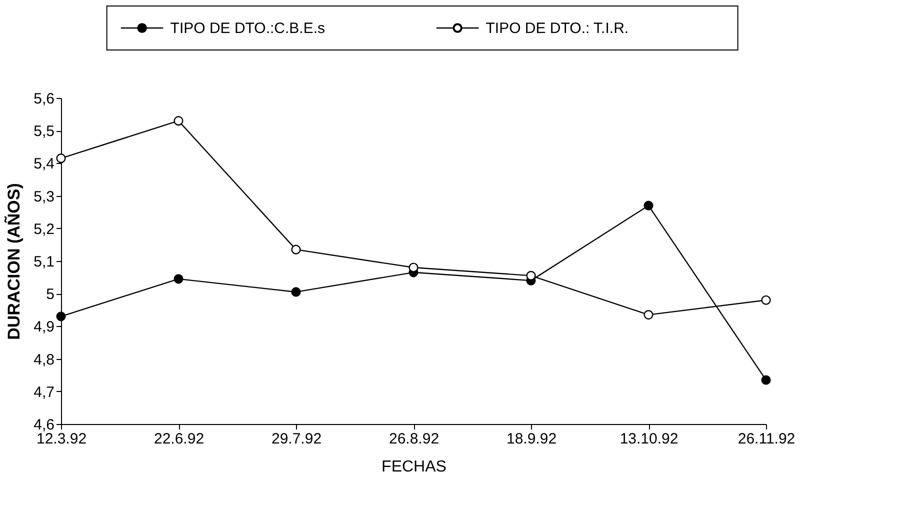 The width and height of the screenshot is (924, 530). What do you see at coordinates (44, 99) in the screenshot?
I see `y-tick-label: 5,6` at bounding box center [44, 99].